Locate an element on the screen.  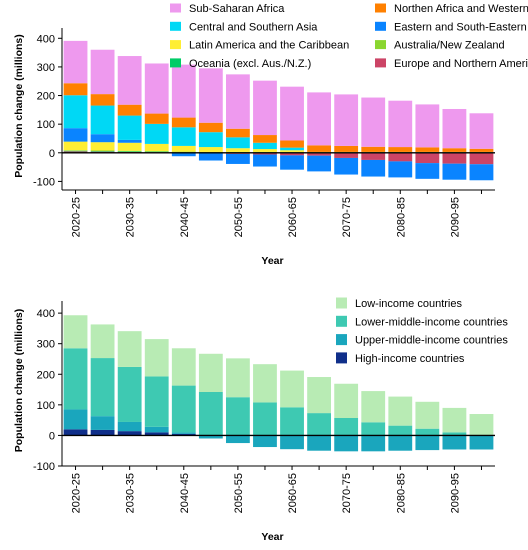
y-tick-label: 400 is located at coordinates (46, 39).